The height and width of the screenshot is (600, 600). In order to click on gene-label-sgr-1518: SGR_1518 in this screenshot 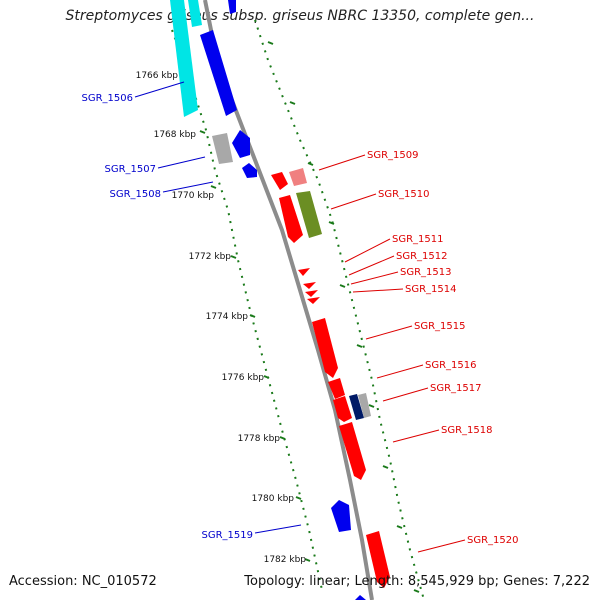, I will do `click(467, 430)`.